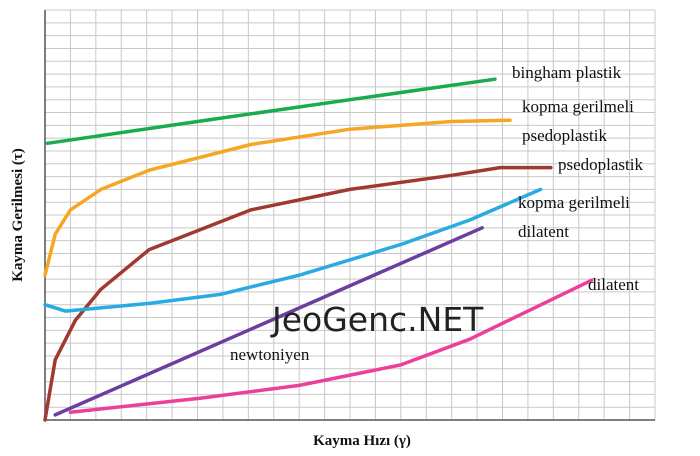  Describe the element at coordinates (578, 121) in the screenshot. I see `series-label: kopma gerilmeli psedoplastik` at that location.